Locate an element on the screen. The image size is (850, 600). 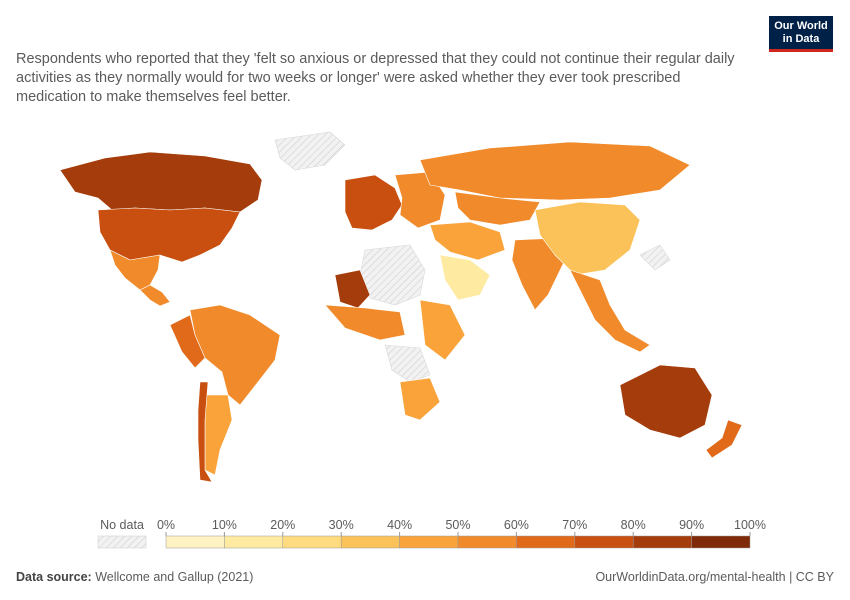
footer-source: Data source: Wellcome and Gallup (2021) is located at coordinates (134, 577).